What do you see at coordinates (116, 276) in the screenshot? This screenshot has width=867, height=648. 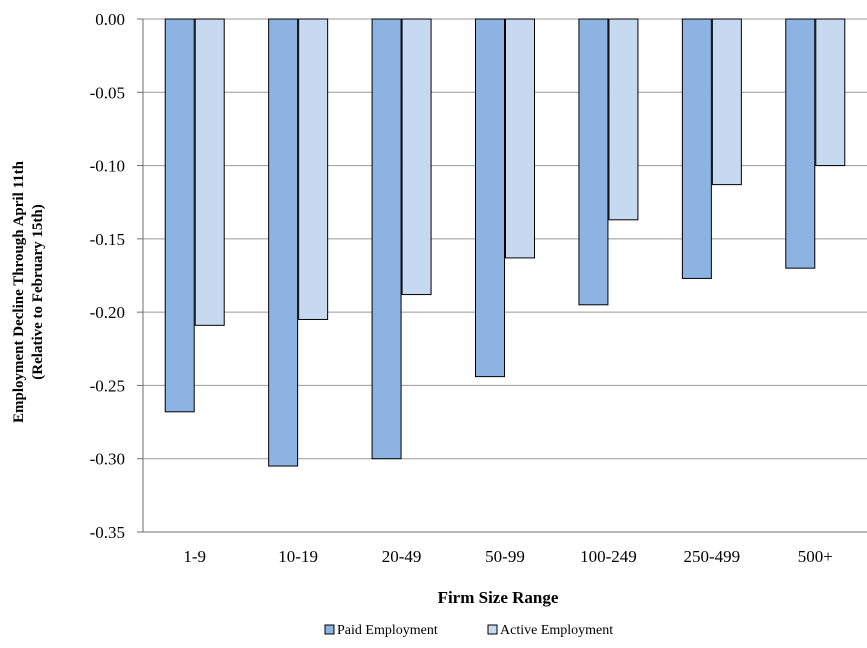 I see `y-tick-labels: 0.00 -0.05 -0.10 -0.15 -0.20 -0.25 -0.30 -0.35` at bounding box center [116, 276].